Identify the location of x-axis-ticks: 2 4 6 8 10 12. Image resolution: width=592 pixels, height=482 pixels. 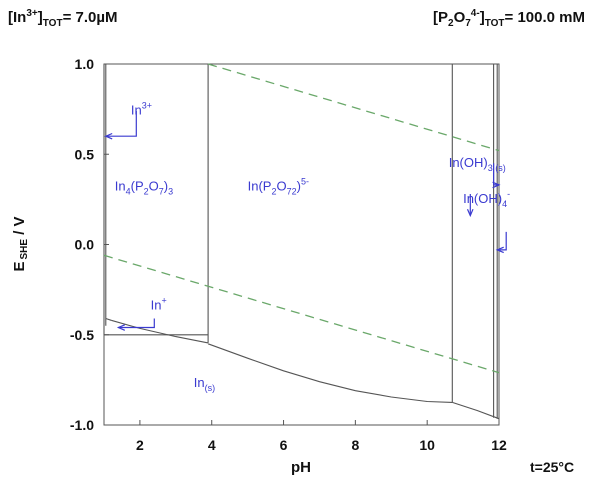
(321, 436).